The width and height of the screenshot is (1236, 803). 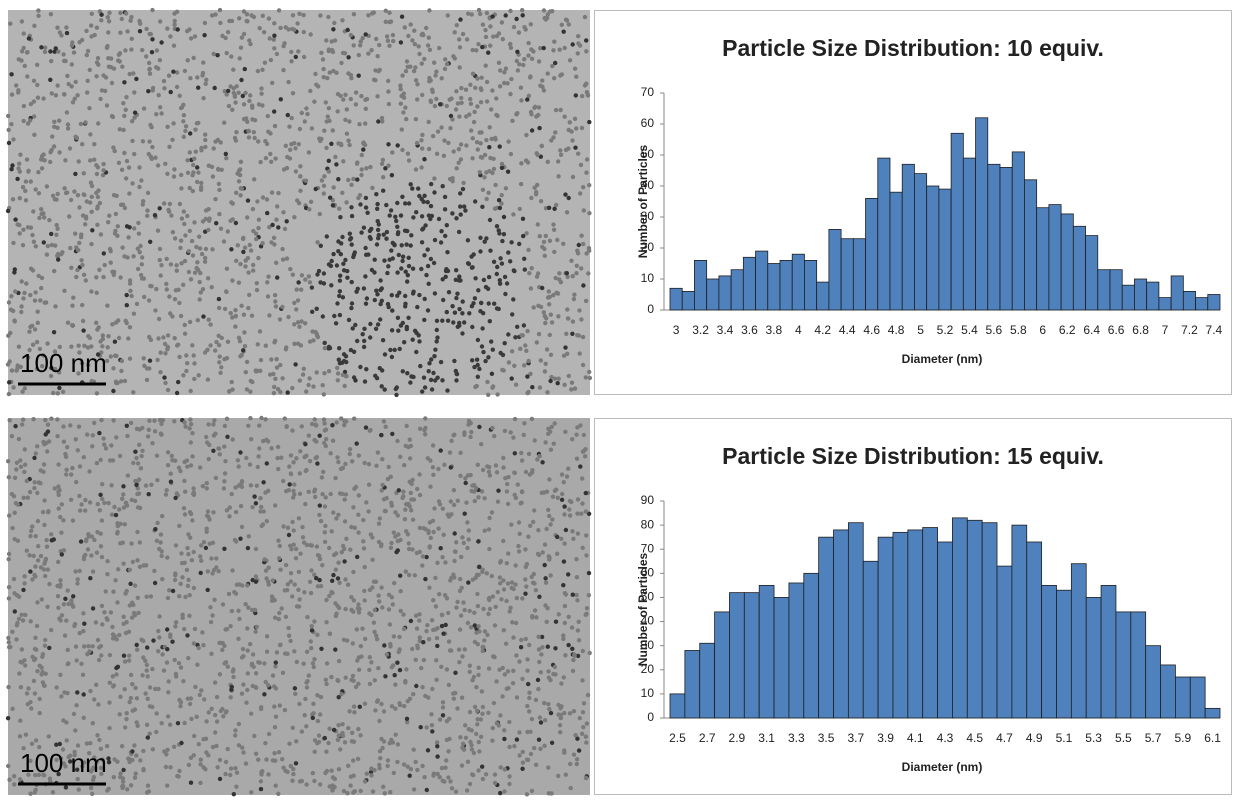 What do you see at coordinates (994, 330) in the screenshot?
I see `x-tick-label: 5.6` at bounding box center [994, 330].